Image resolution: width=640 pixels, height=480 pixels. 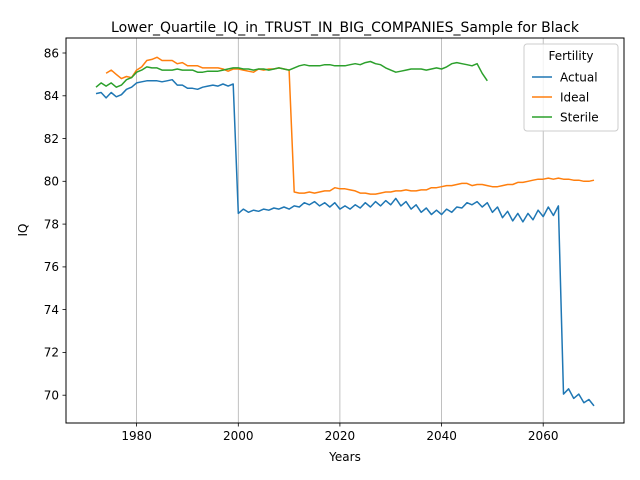 What do you see at coordinates (543, 436) in the screenshot?
I see `x-tick-label-2060: 2060` at bounding box center [543, 436].